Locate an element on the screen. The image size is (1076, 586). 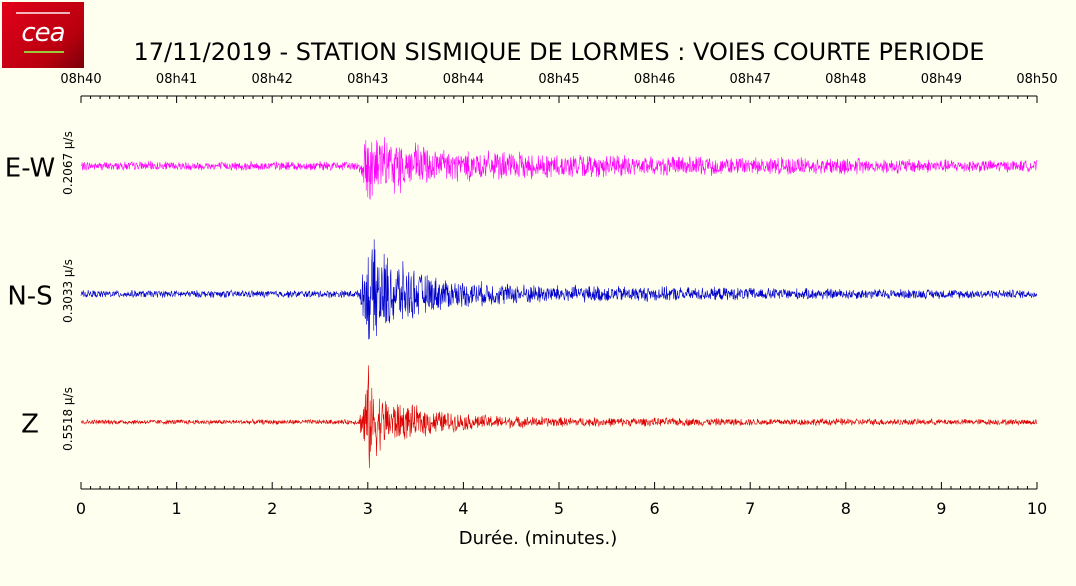
x-tick-label: 4 is located at coordinates (463, 508).